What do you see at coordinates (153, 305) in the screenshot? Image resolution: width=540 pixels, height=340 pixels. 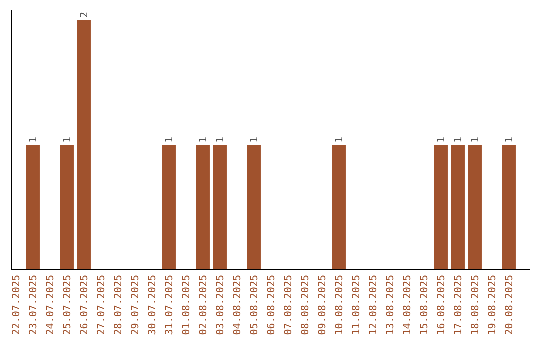 I see `x-tick-label: 30.07.2025` at bounding box center [153, 305].